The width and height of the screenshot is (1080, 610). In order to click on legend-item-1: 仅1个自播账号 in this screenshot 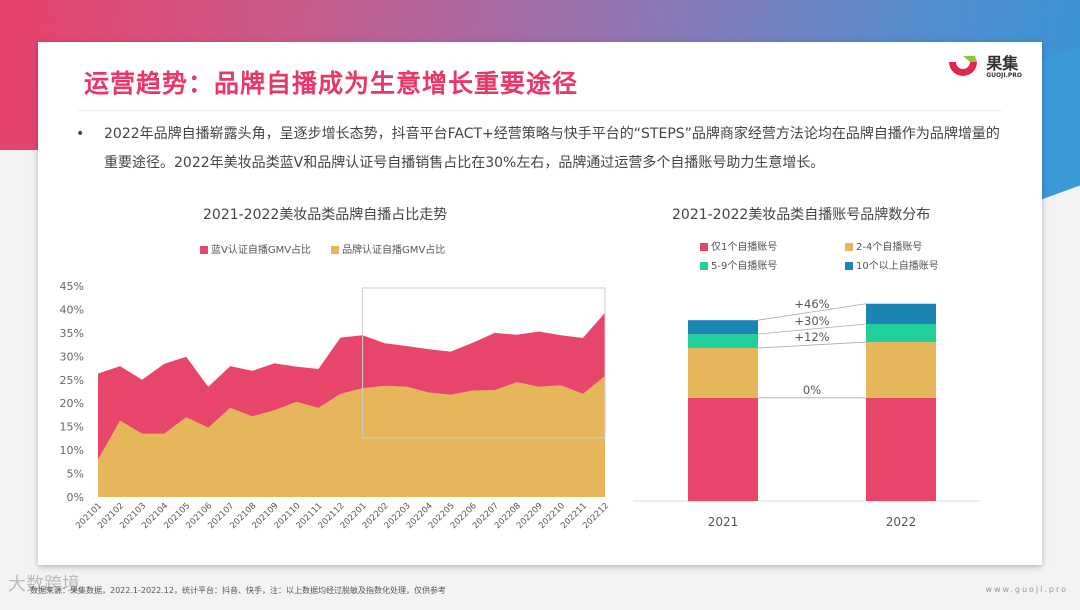, I will do `click(772, 245)`.